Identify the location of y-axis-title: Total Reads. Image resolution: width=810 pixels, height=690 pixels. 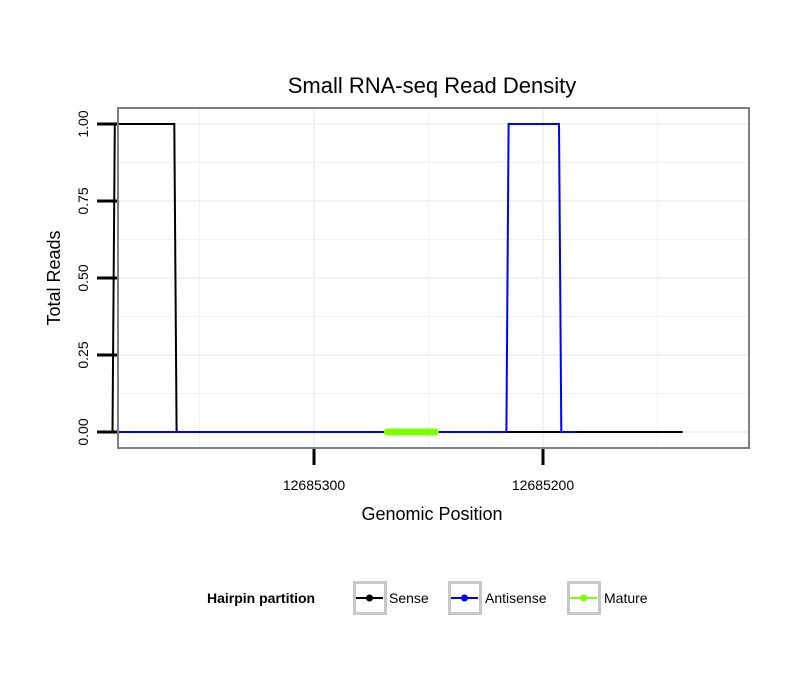
(54, 277).